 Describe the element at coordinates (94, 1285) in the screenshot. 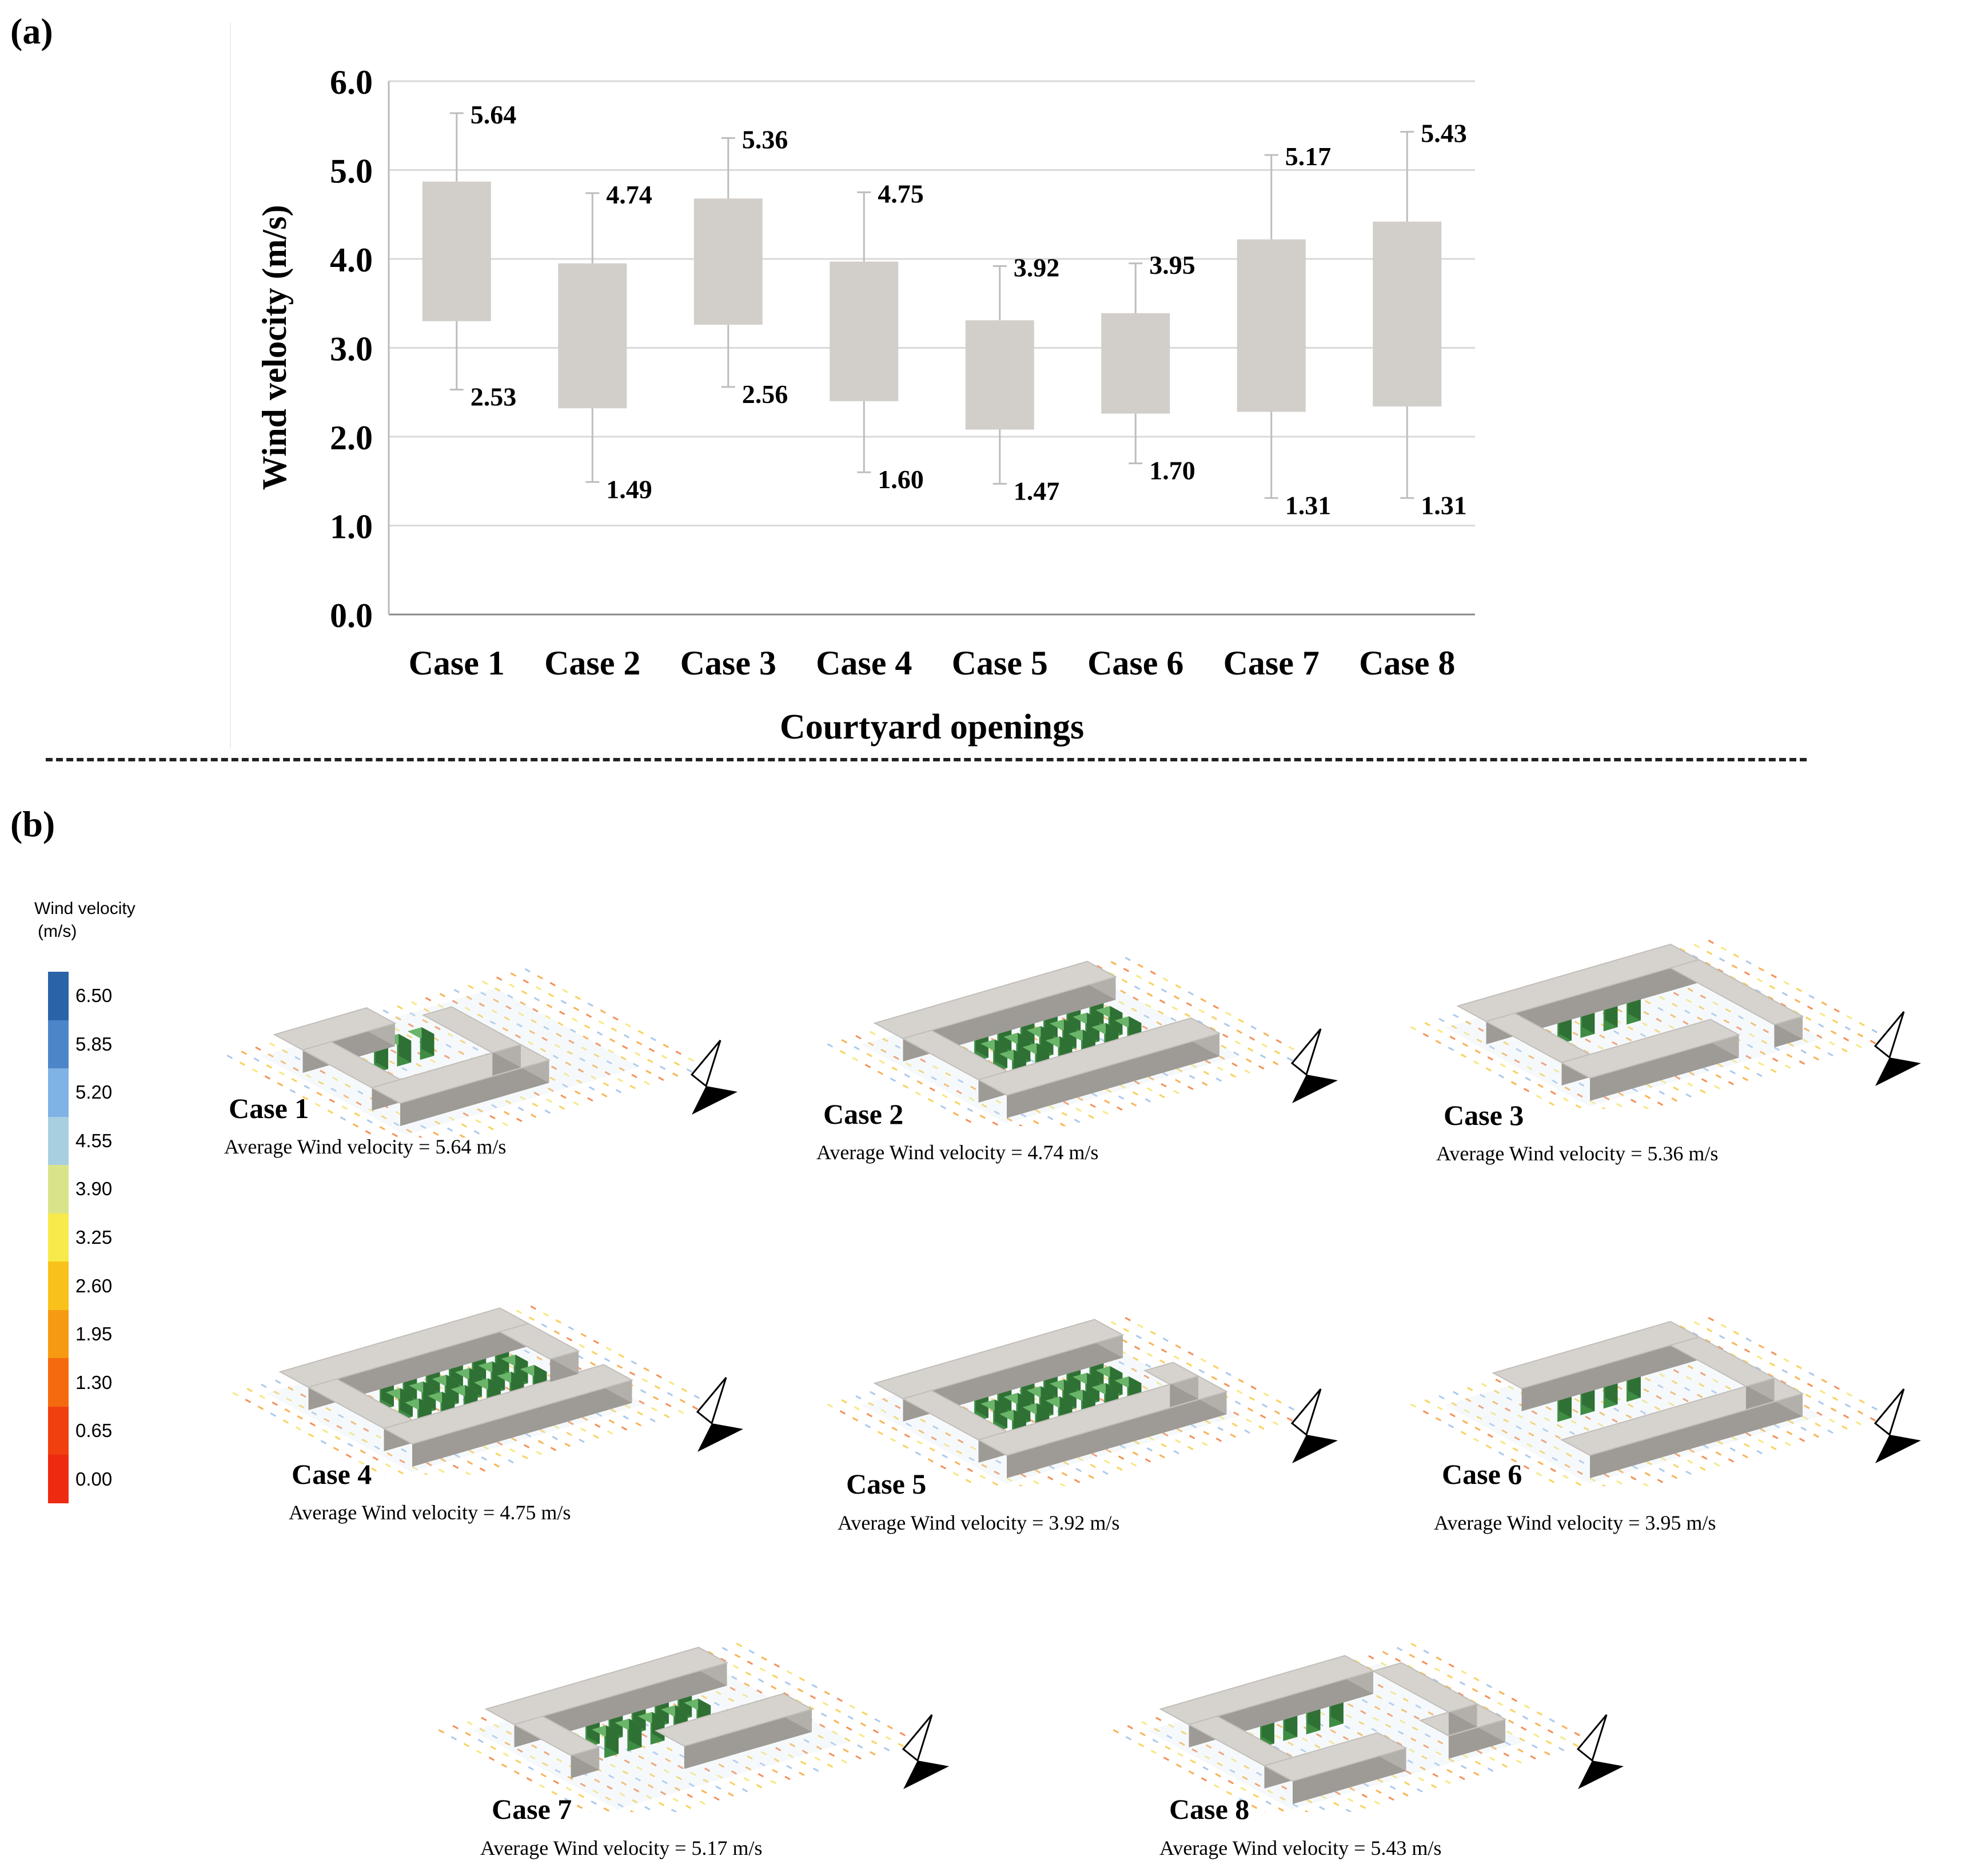

I see `legend-tick-label: 2.60` at that location.